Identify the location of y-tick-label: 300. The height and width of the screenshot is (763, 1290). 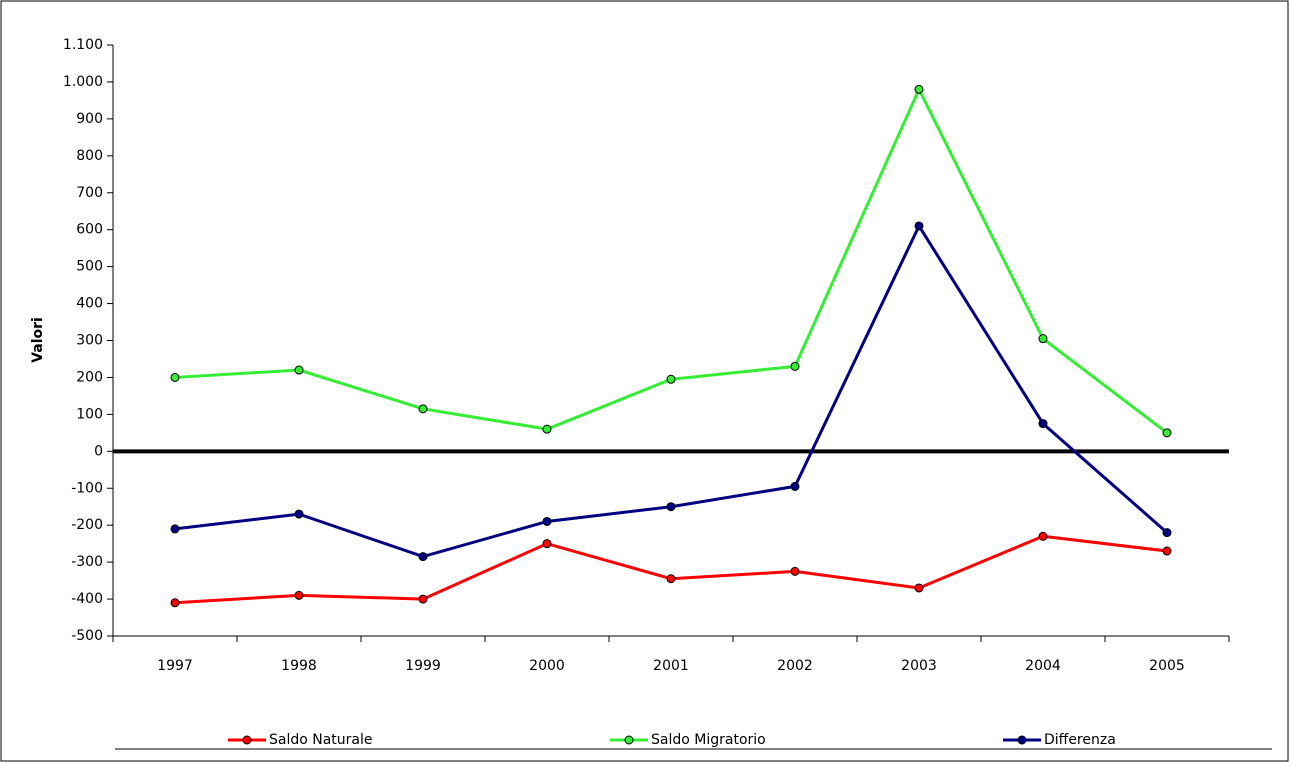
(89, 341).